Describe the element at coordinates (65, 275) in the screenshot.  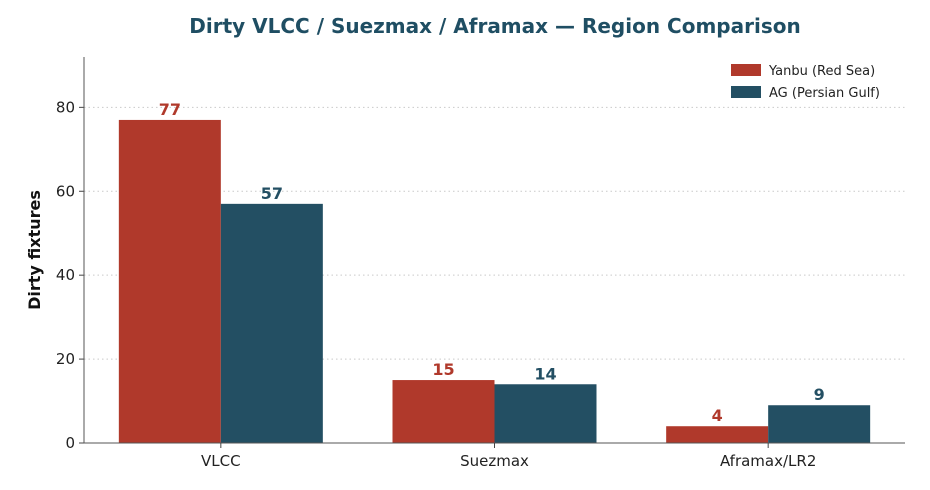
I see `y-tick-label: 40` at that location.